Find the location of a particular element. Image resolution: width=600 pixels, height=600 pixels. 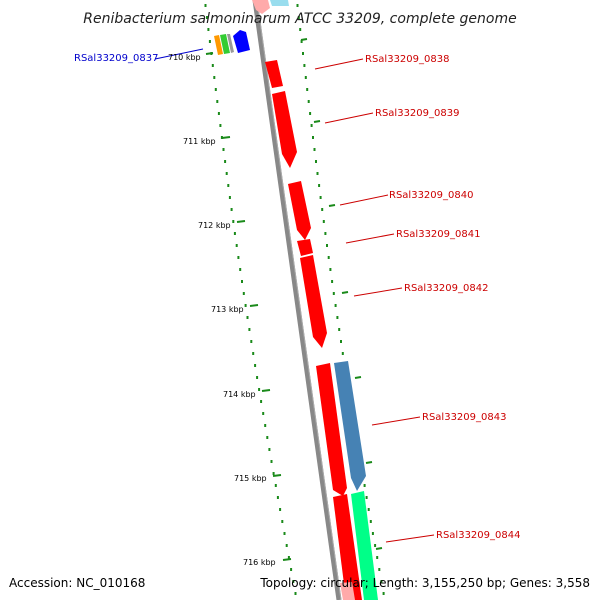

gene-label-0844: RSal33209_0844 is located at coordinates (478, 535).